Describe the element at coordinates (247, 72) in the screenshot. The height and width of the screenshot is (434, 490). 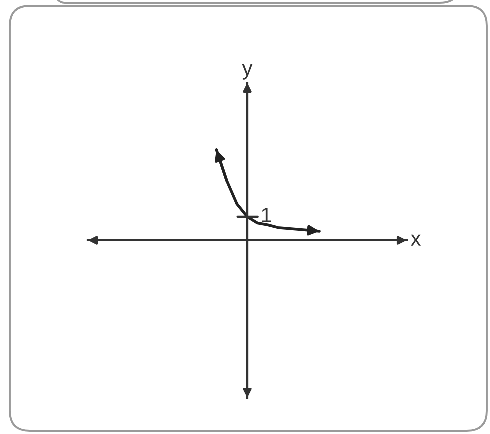
I see `y-axis-title: y` at that location.